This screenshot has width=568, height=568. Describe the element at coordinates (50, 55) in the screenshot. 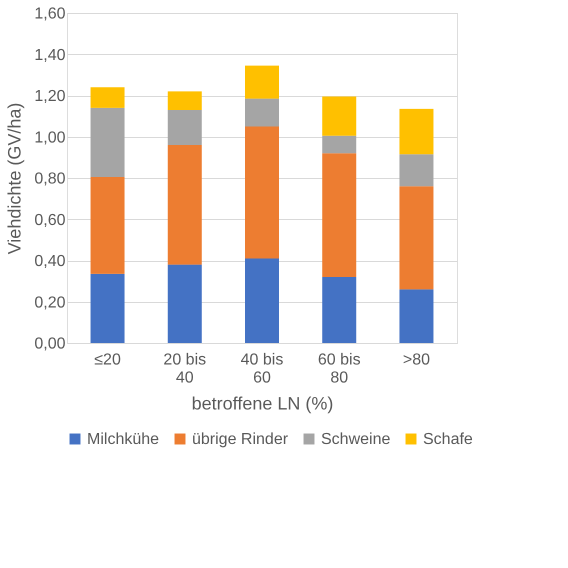

I see `y-tick-label: 1,40` at that location.